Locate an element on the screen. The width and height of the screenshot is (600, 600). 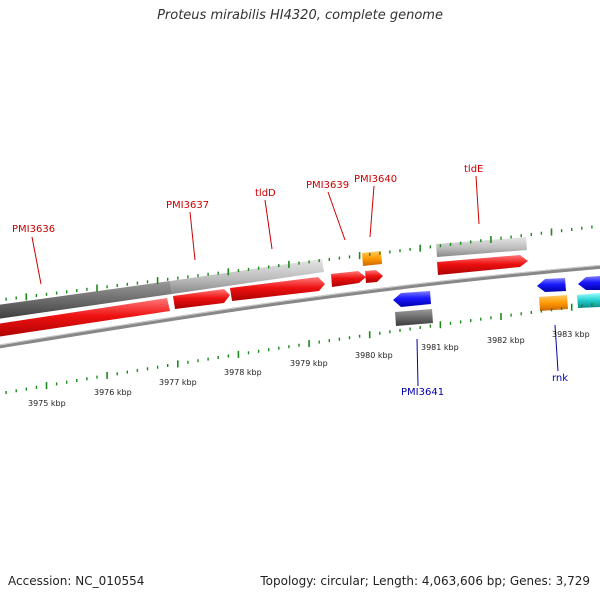
genome-backbone-highlight is located at coordinates (300, 305).